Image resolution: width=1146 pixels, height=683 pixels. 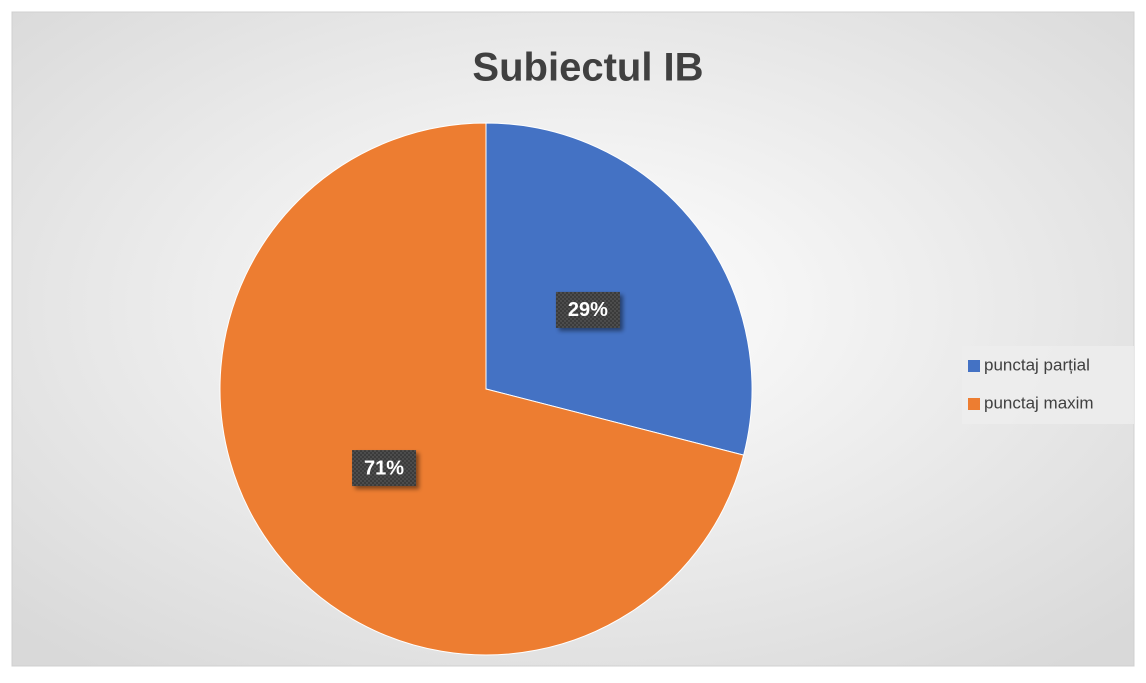 I want to click on pie-slice, so click(x=619, y=289).